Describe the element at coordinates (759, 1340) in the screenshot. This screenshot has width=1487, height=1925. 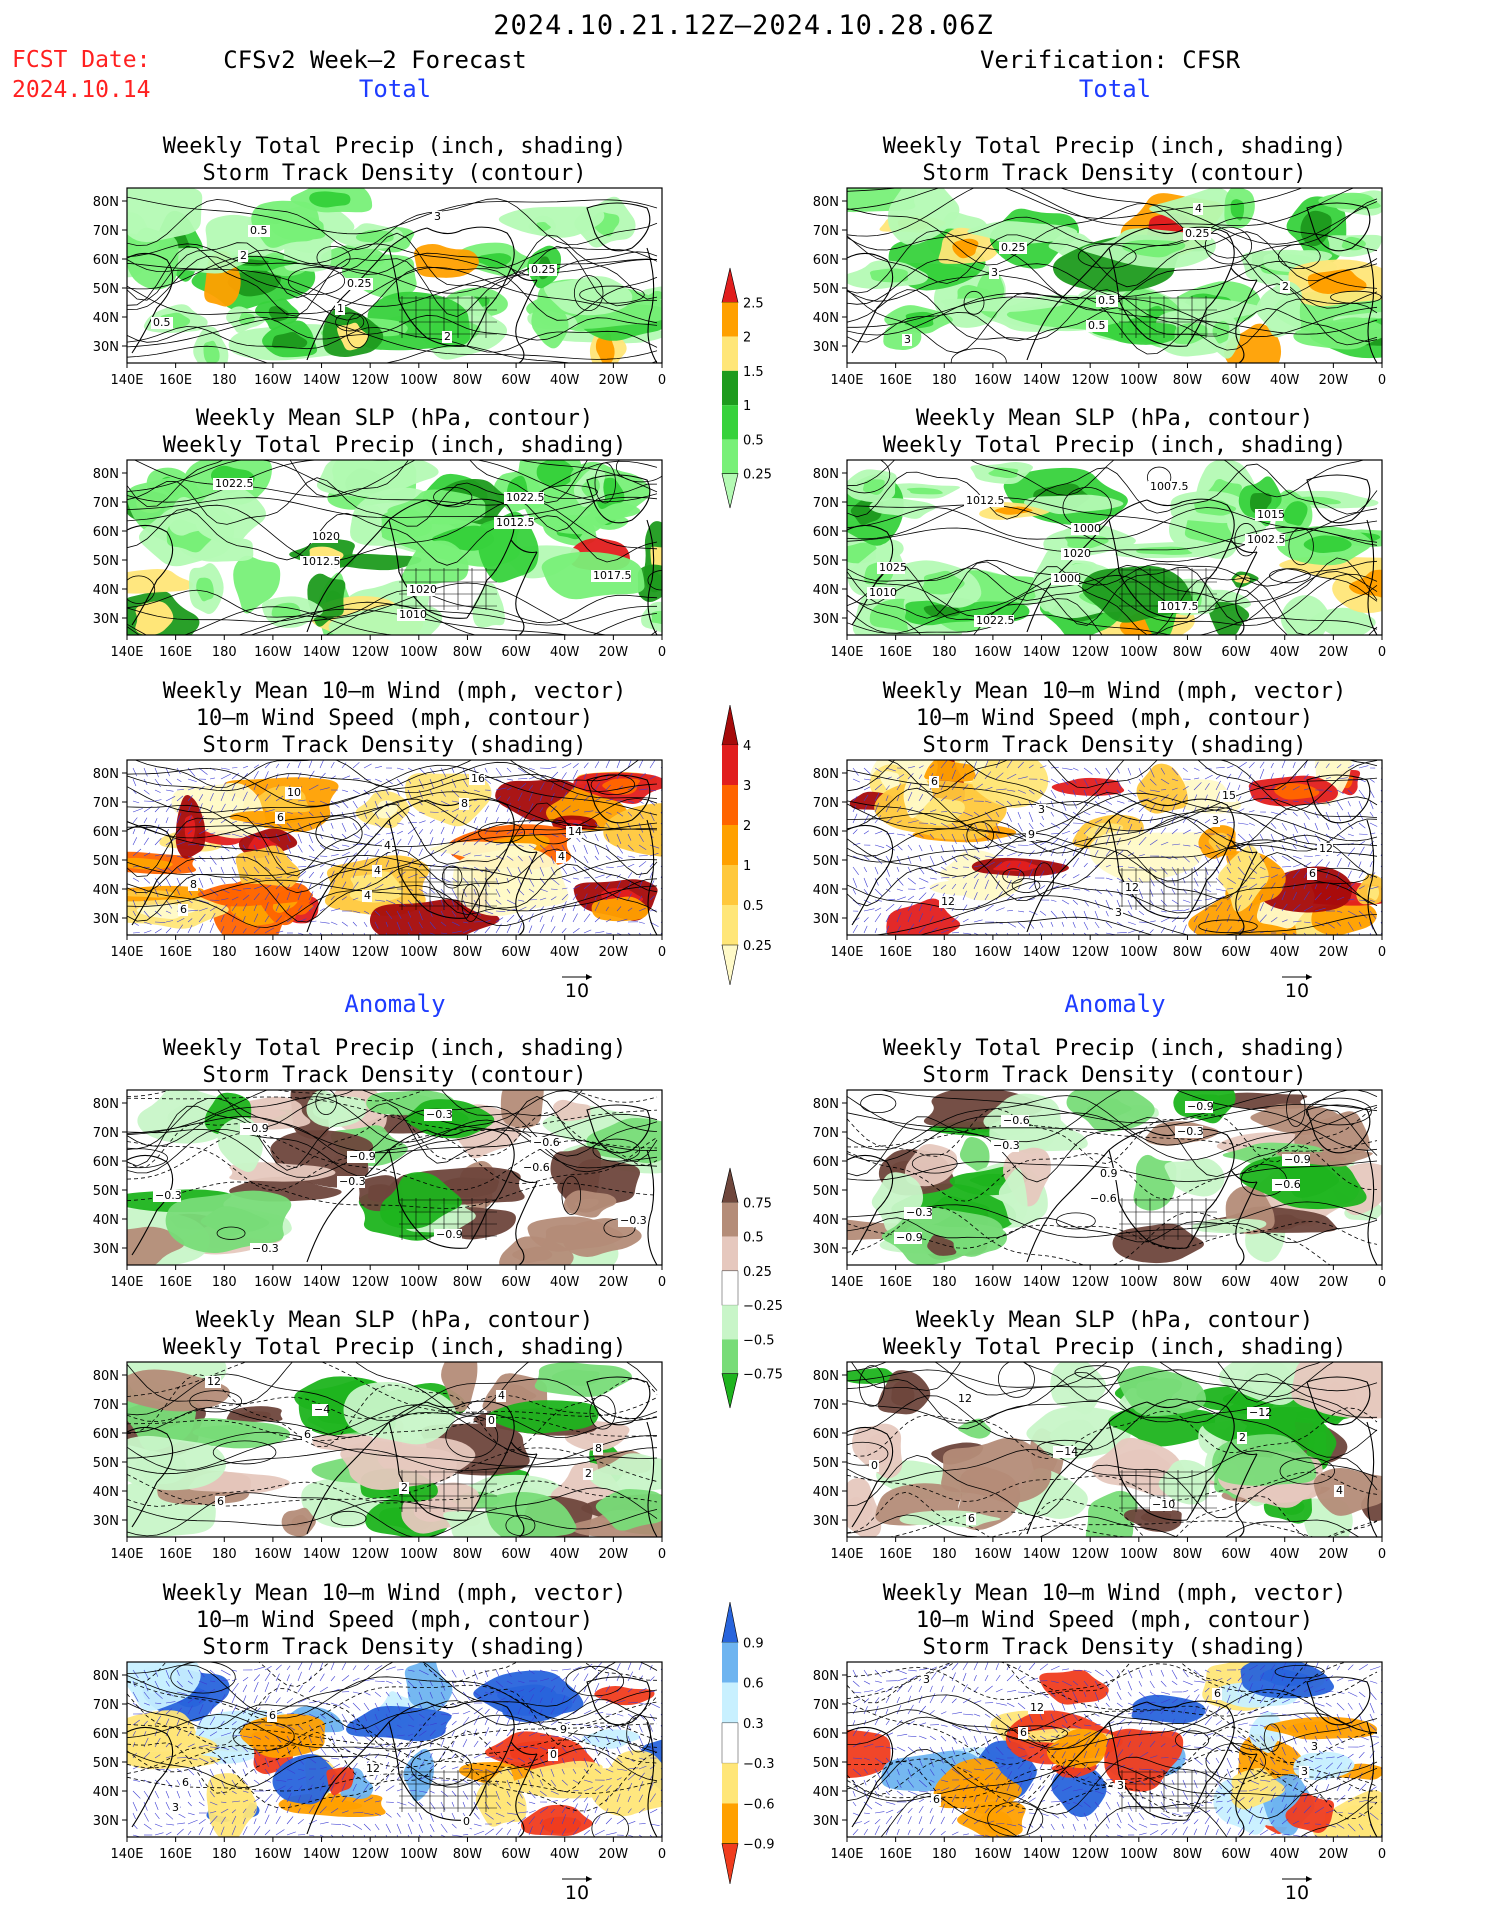
I see `colorbar-label: −0.5` at that location.